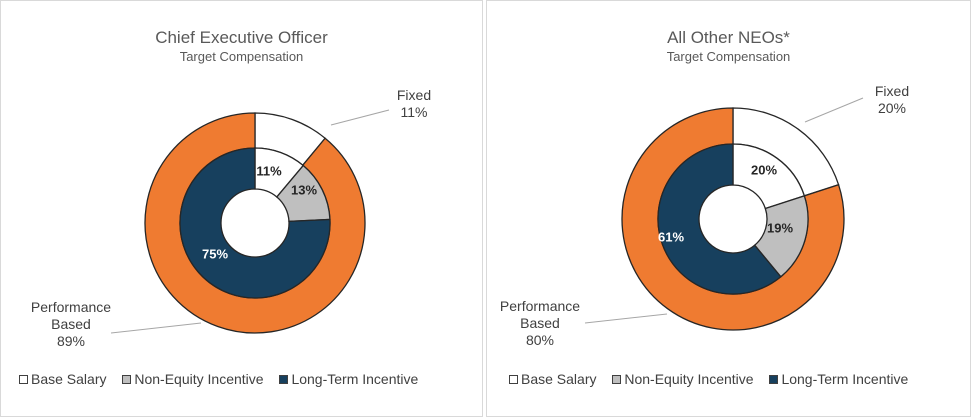  I want to click on data-label-long-term: 61%, so click(671, 236).